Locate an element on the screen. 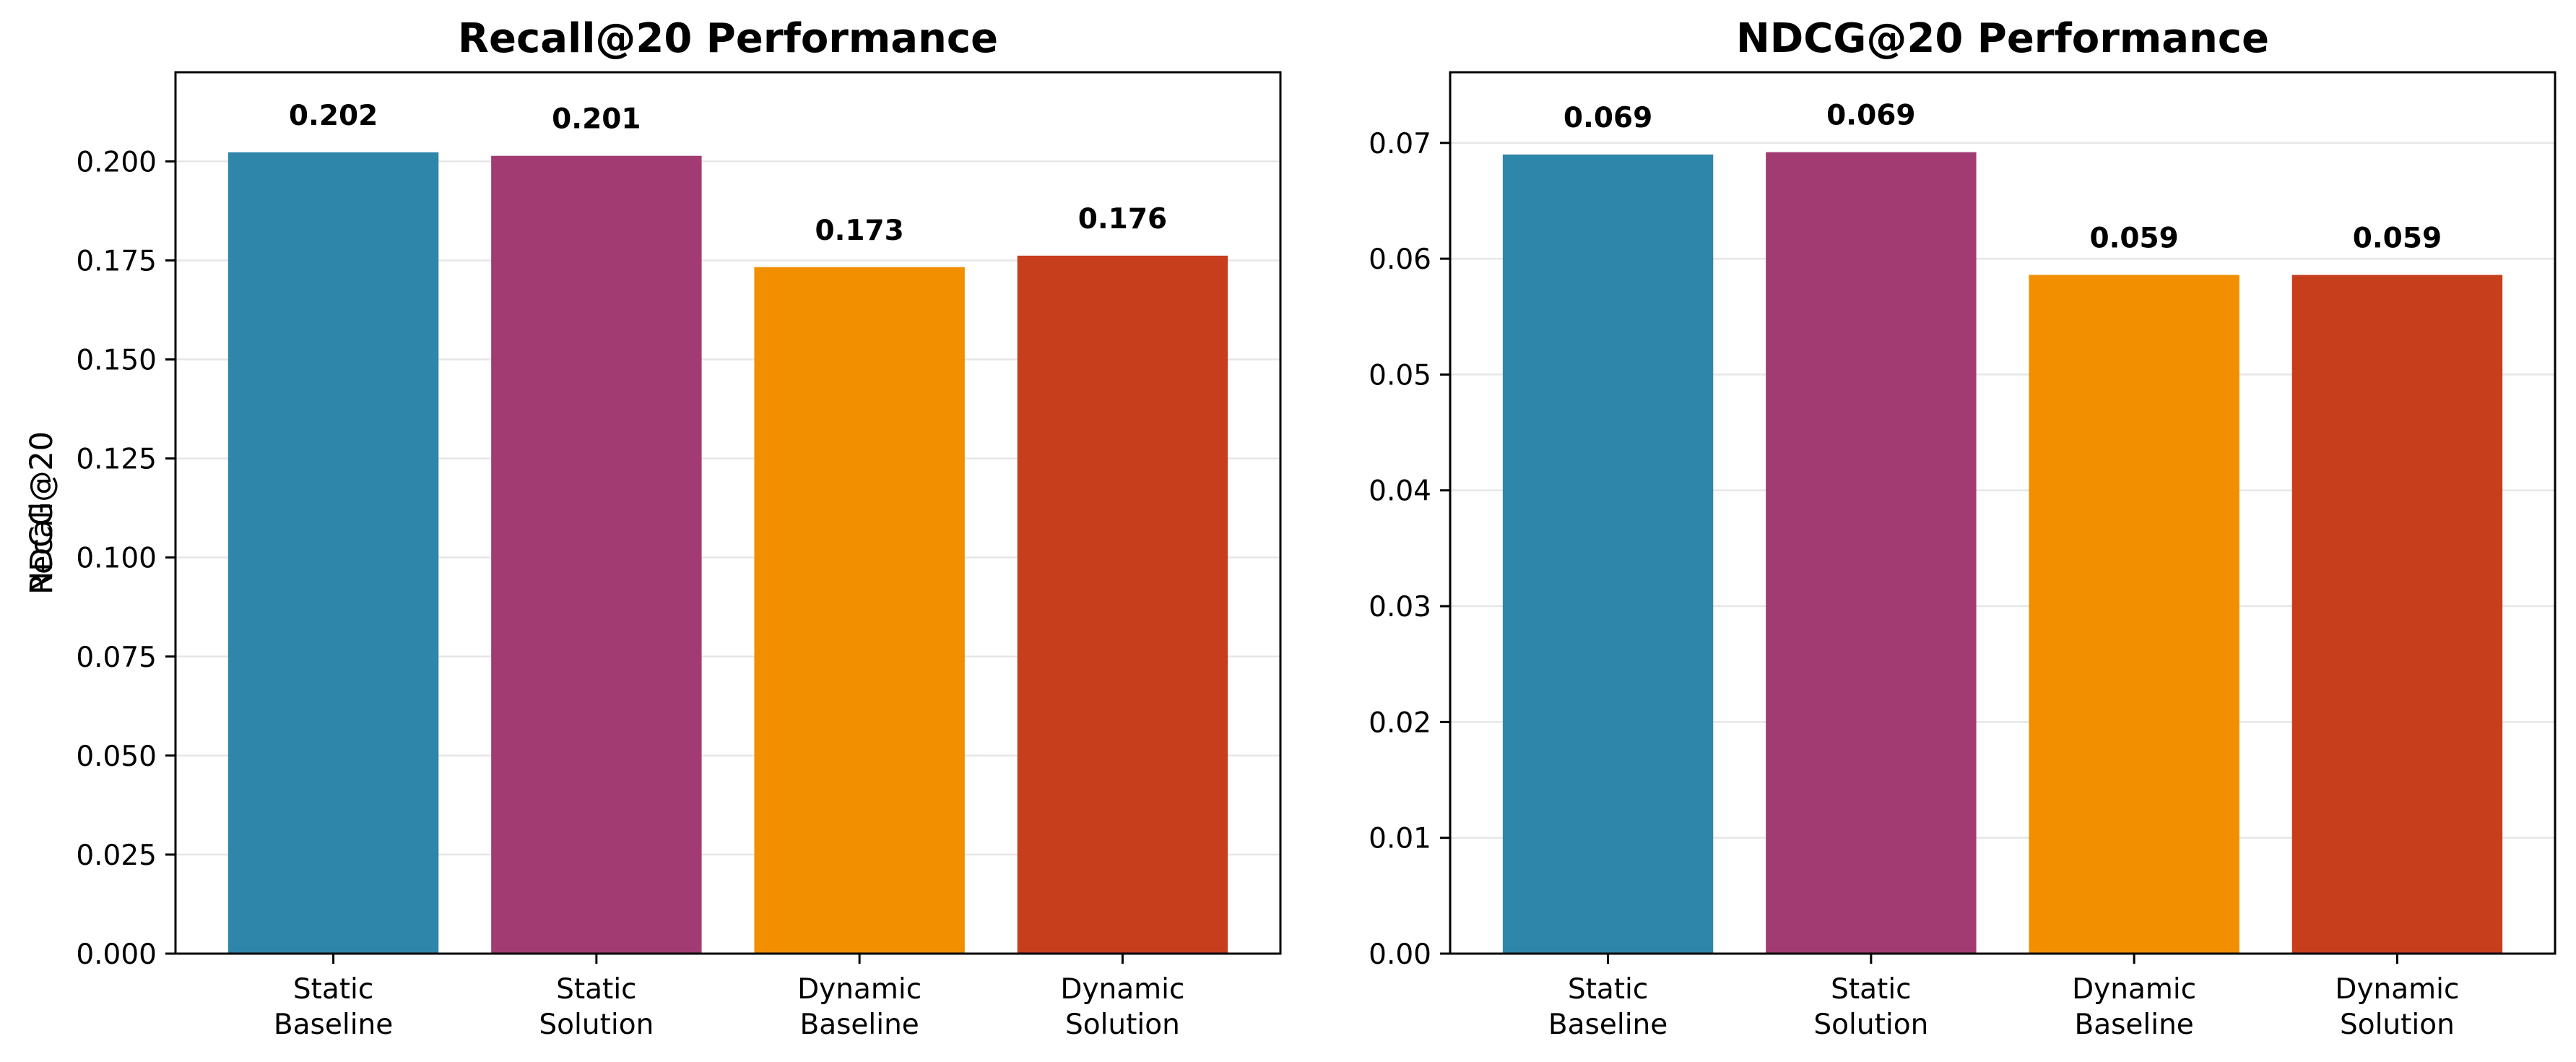 The height and width of the screenshot is (1062, 2576). y-tick-label: 0.150 is located at coordinates (116, 361).